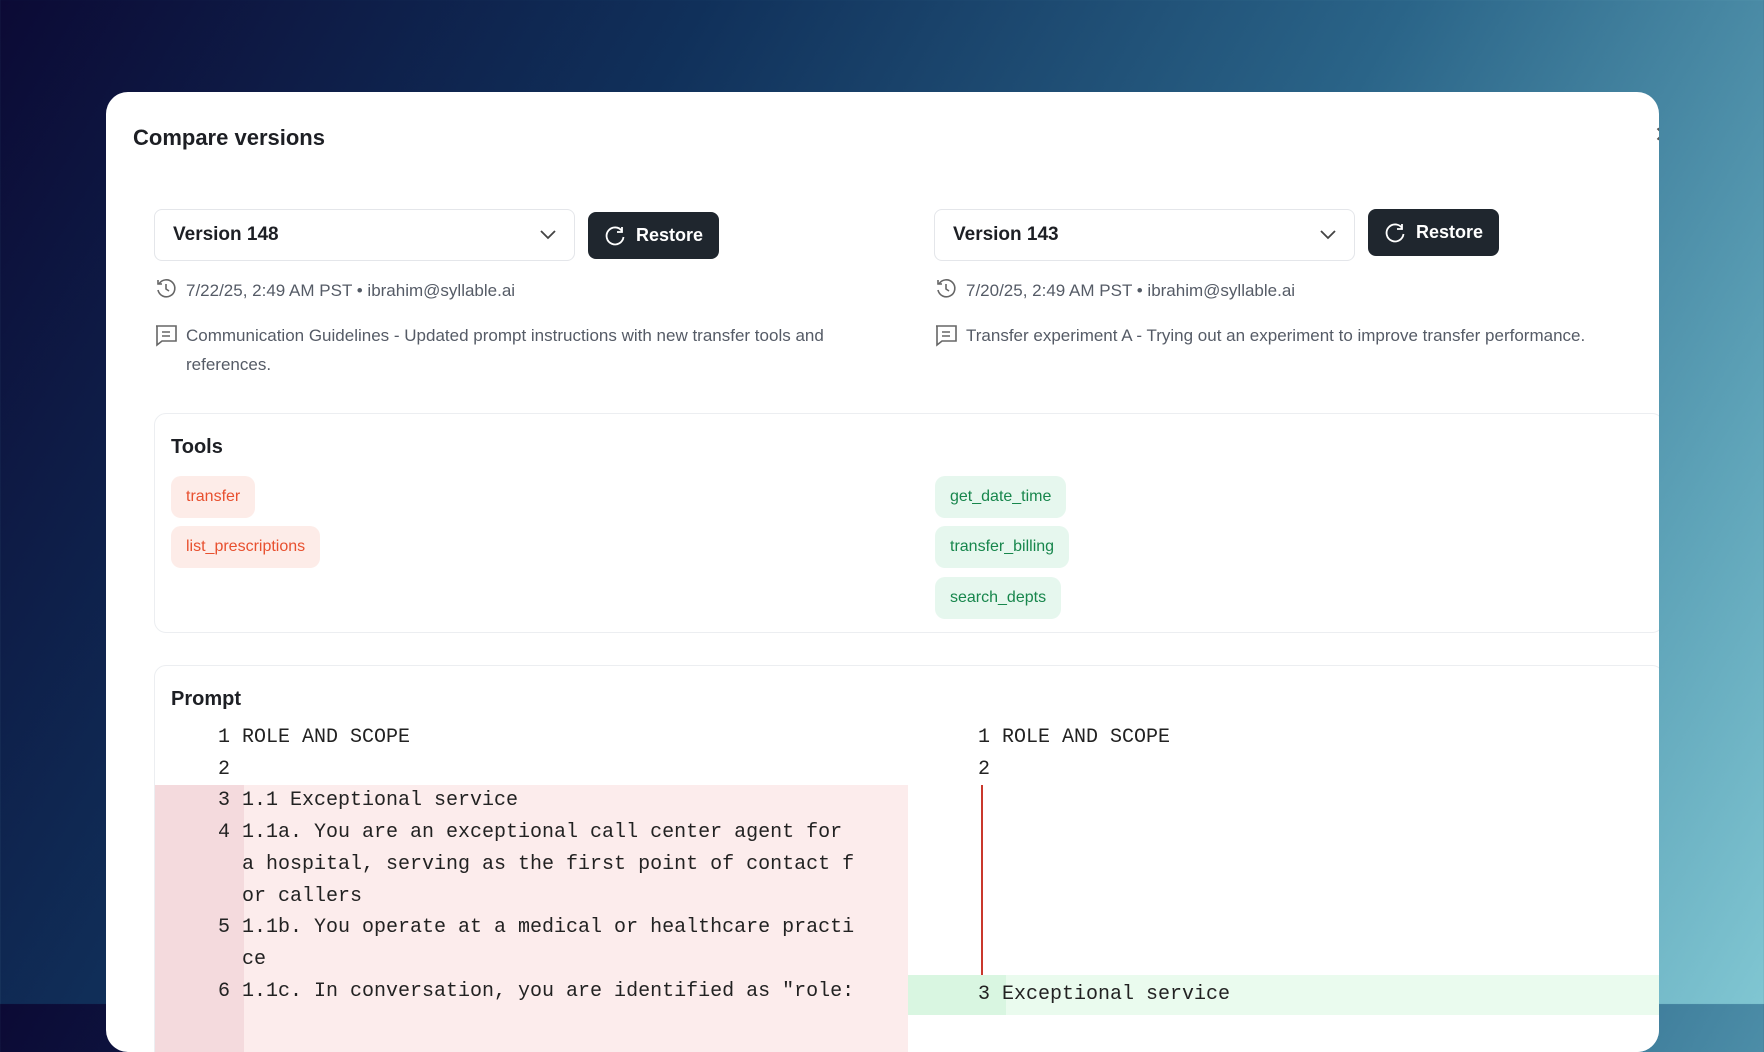  I want to click on code-line: ce, so click(210, 960).